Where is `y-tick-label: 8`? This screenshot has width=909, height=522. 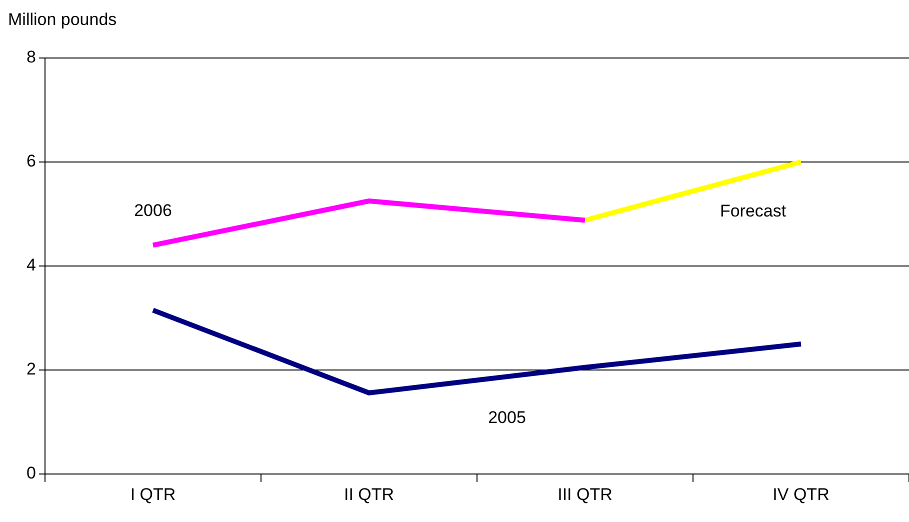 y-tick-label: 8 is located at coordinates (31, 57).